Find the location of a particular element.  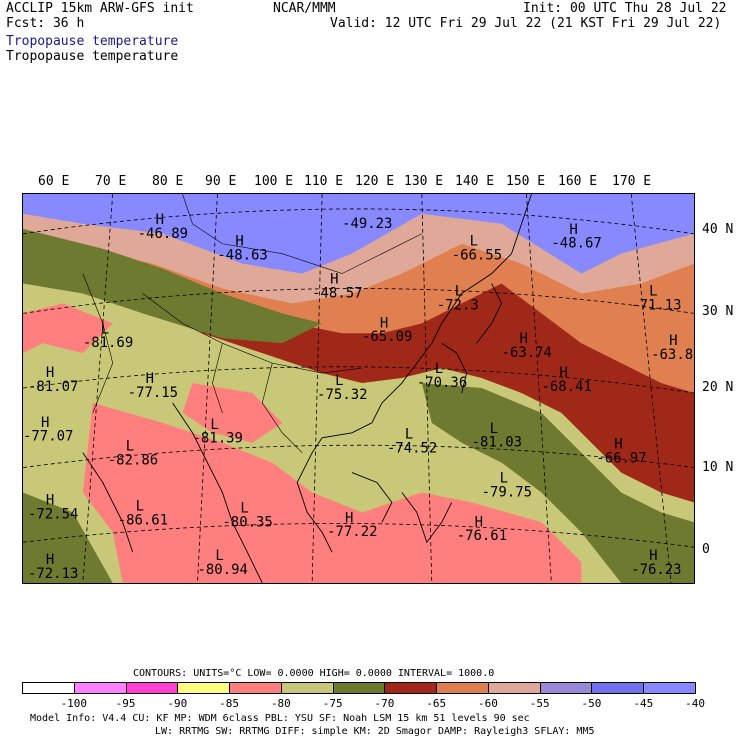

longitude-label: 100 E is located at coordinates (274, 181).